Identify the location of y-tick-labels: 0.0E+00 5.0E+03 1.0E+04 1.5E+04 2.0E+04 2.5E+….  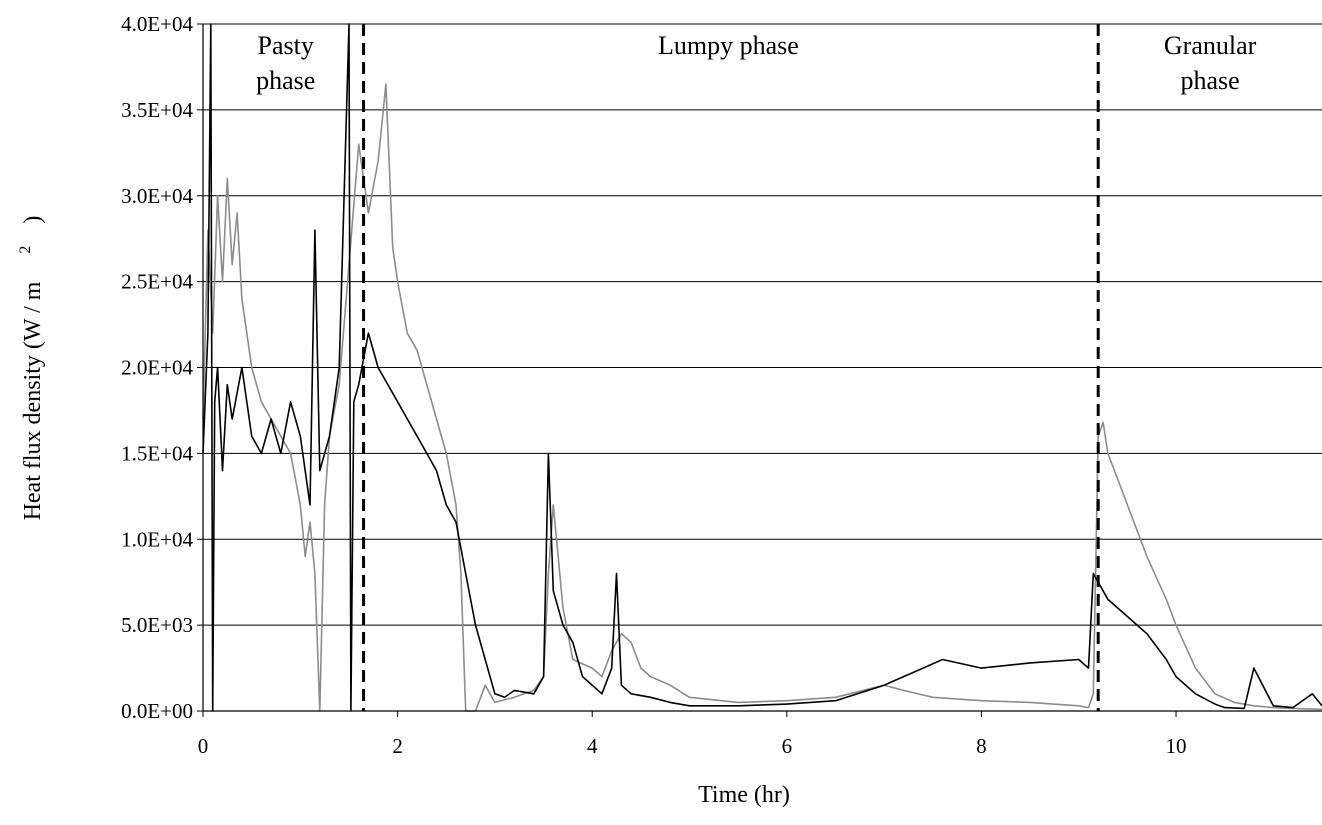
(157, 367).